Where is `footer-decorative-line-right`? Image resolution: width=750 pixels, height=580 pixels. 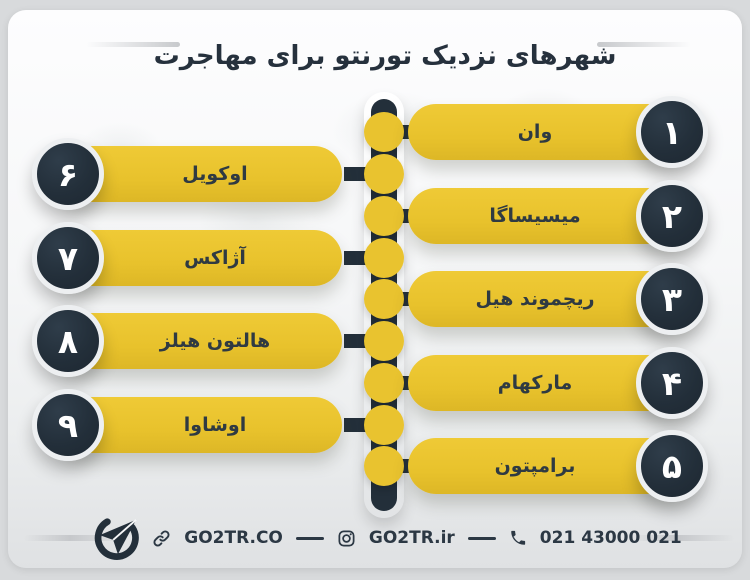
footer-decorative-line-right is located at coordinates (683, 538).